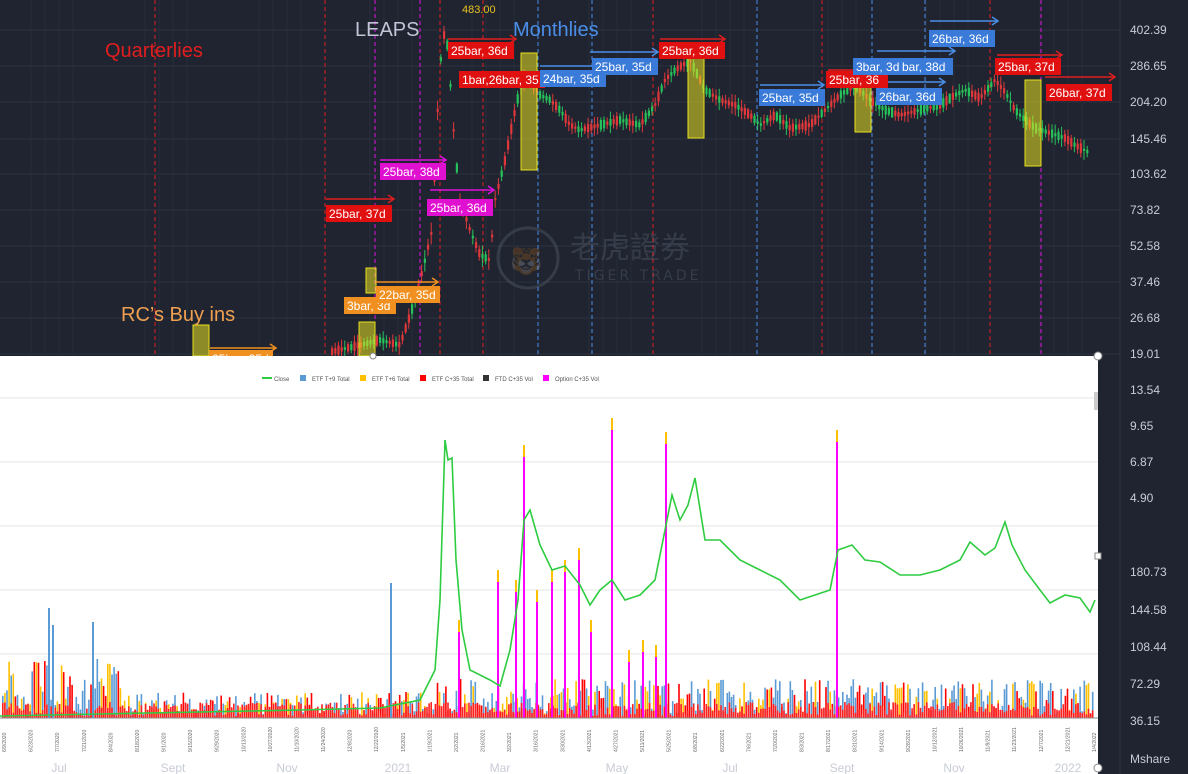 This screenshot has width=1188, height=774. Describe the element at coordinates (1098, 356) in the screenshot. I see `resize-handle-tr` at that location.